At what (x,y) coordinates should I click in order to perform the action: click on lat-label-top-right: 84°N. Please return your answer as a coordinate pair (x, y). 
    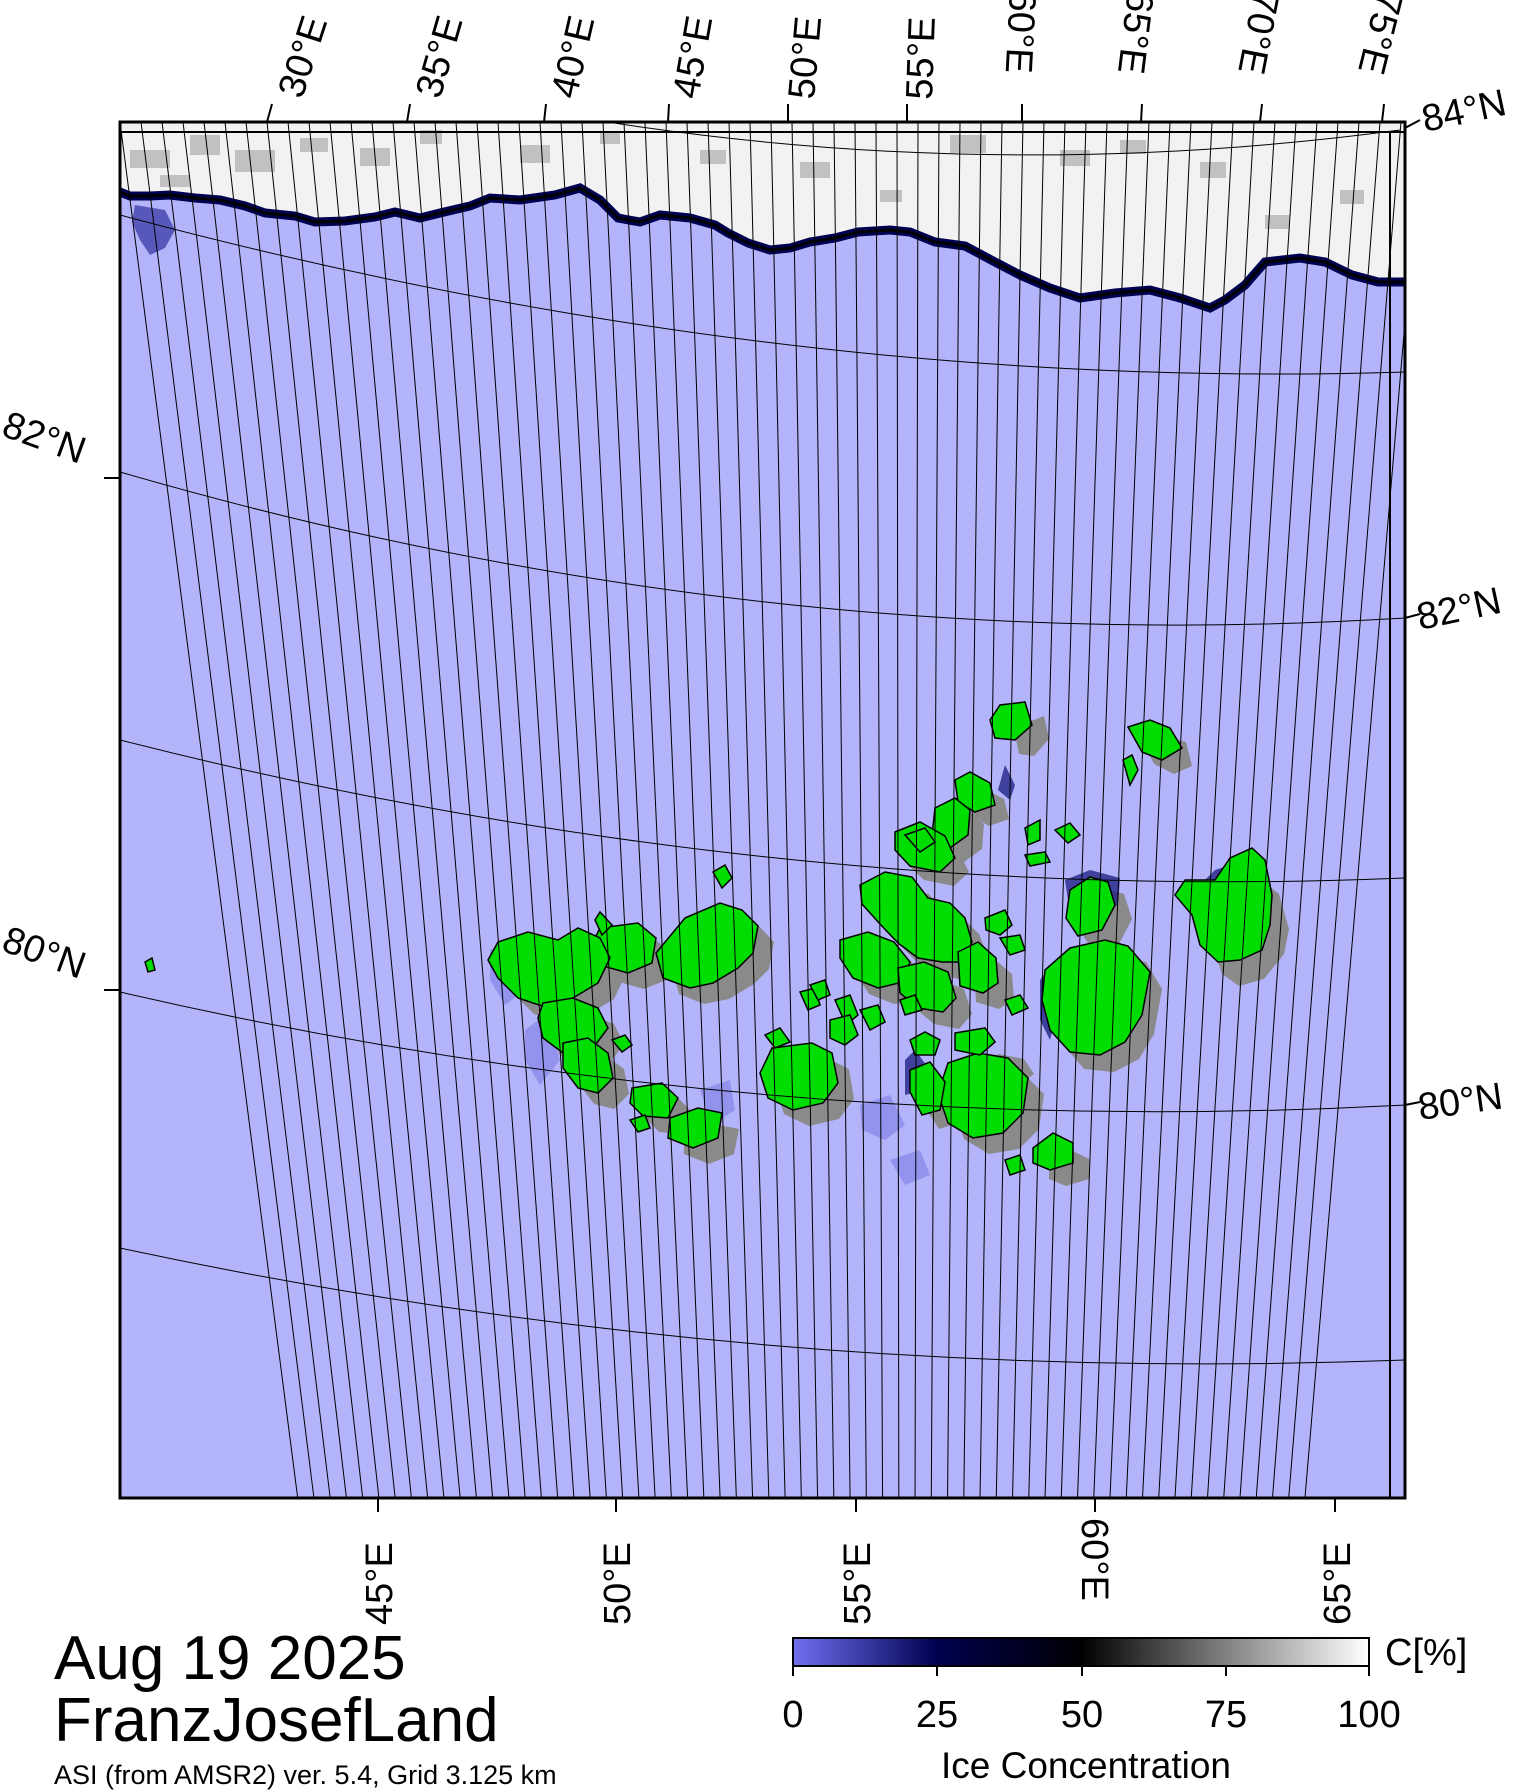
    Looking at the image, I should click on (1464, 111).